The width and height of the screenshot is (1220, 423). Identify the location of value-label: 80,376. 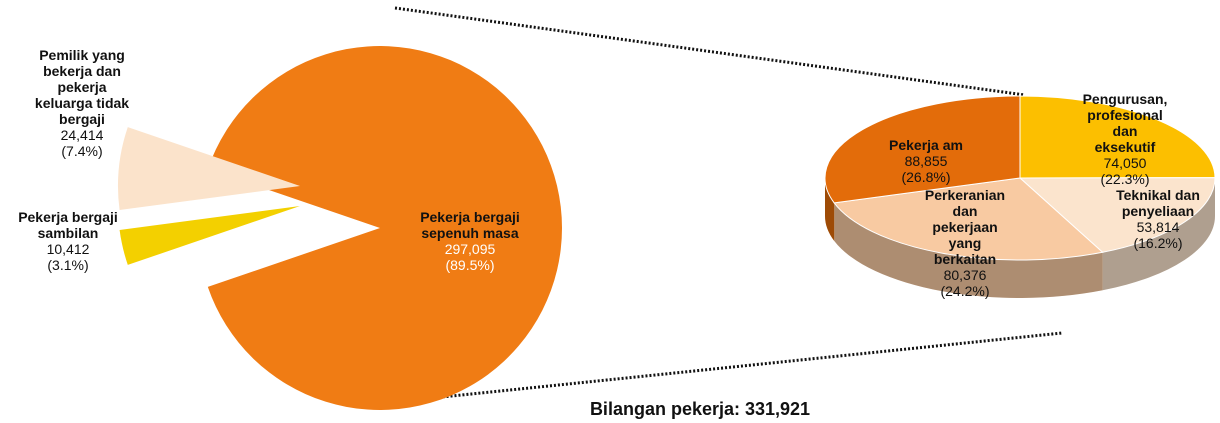
(965, 275).